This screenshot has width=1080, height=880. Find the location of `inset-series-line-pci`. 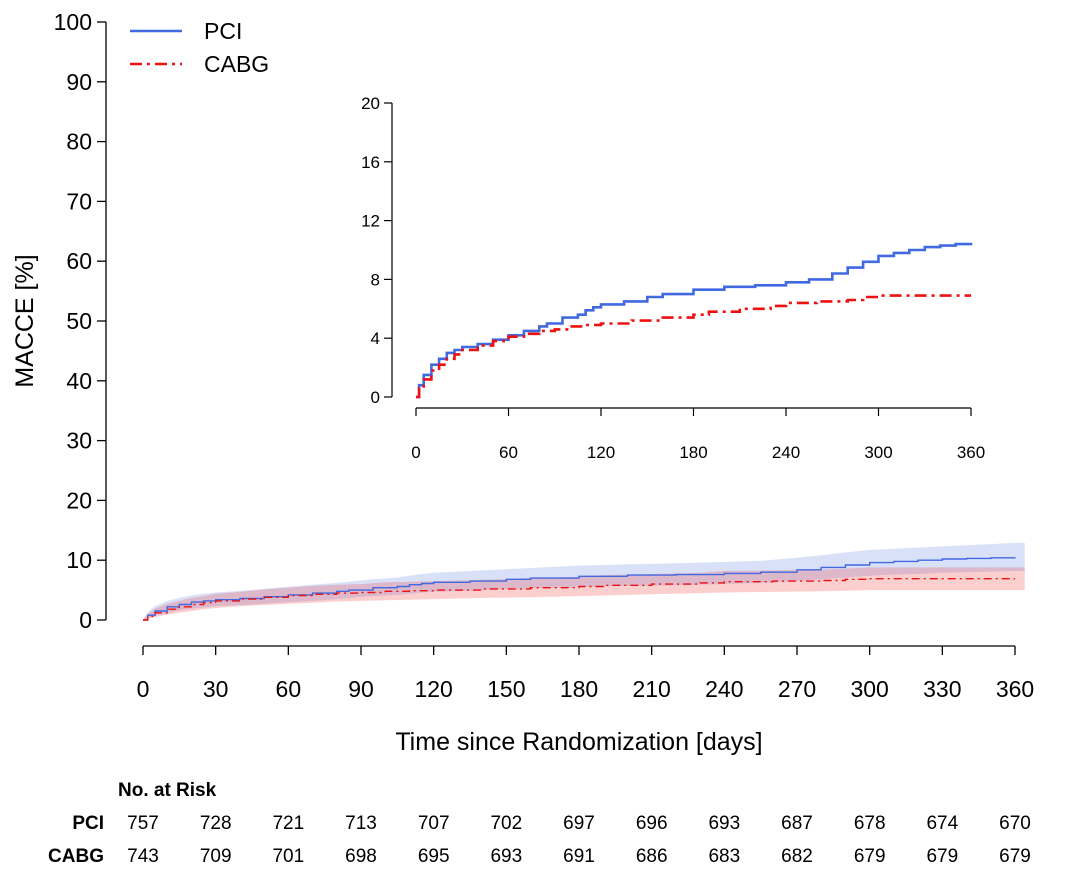

inset-series-line-pci is located at coordinates (694, 320).